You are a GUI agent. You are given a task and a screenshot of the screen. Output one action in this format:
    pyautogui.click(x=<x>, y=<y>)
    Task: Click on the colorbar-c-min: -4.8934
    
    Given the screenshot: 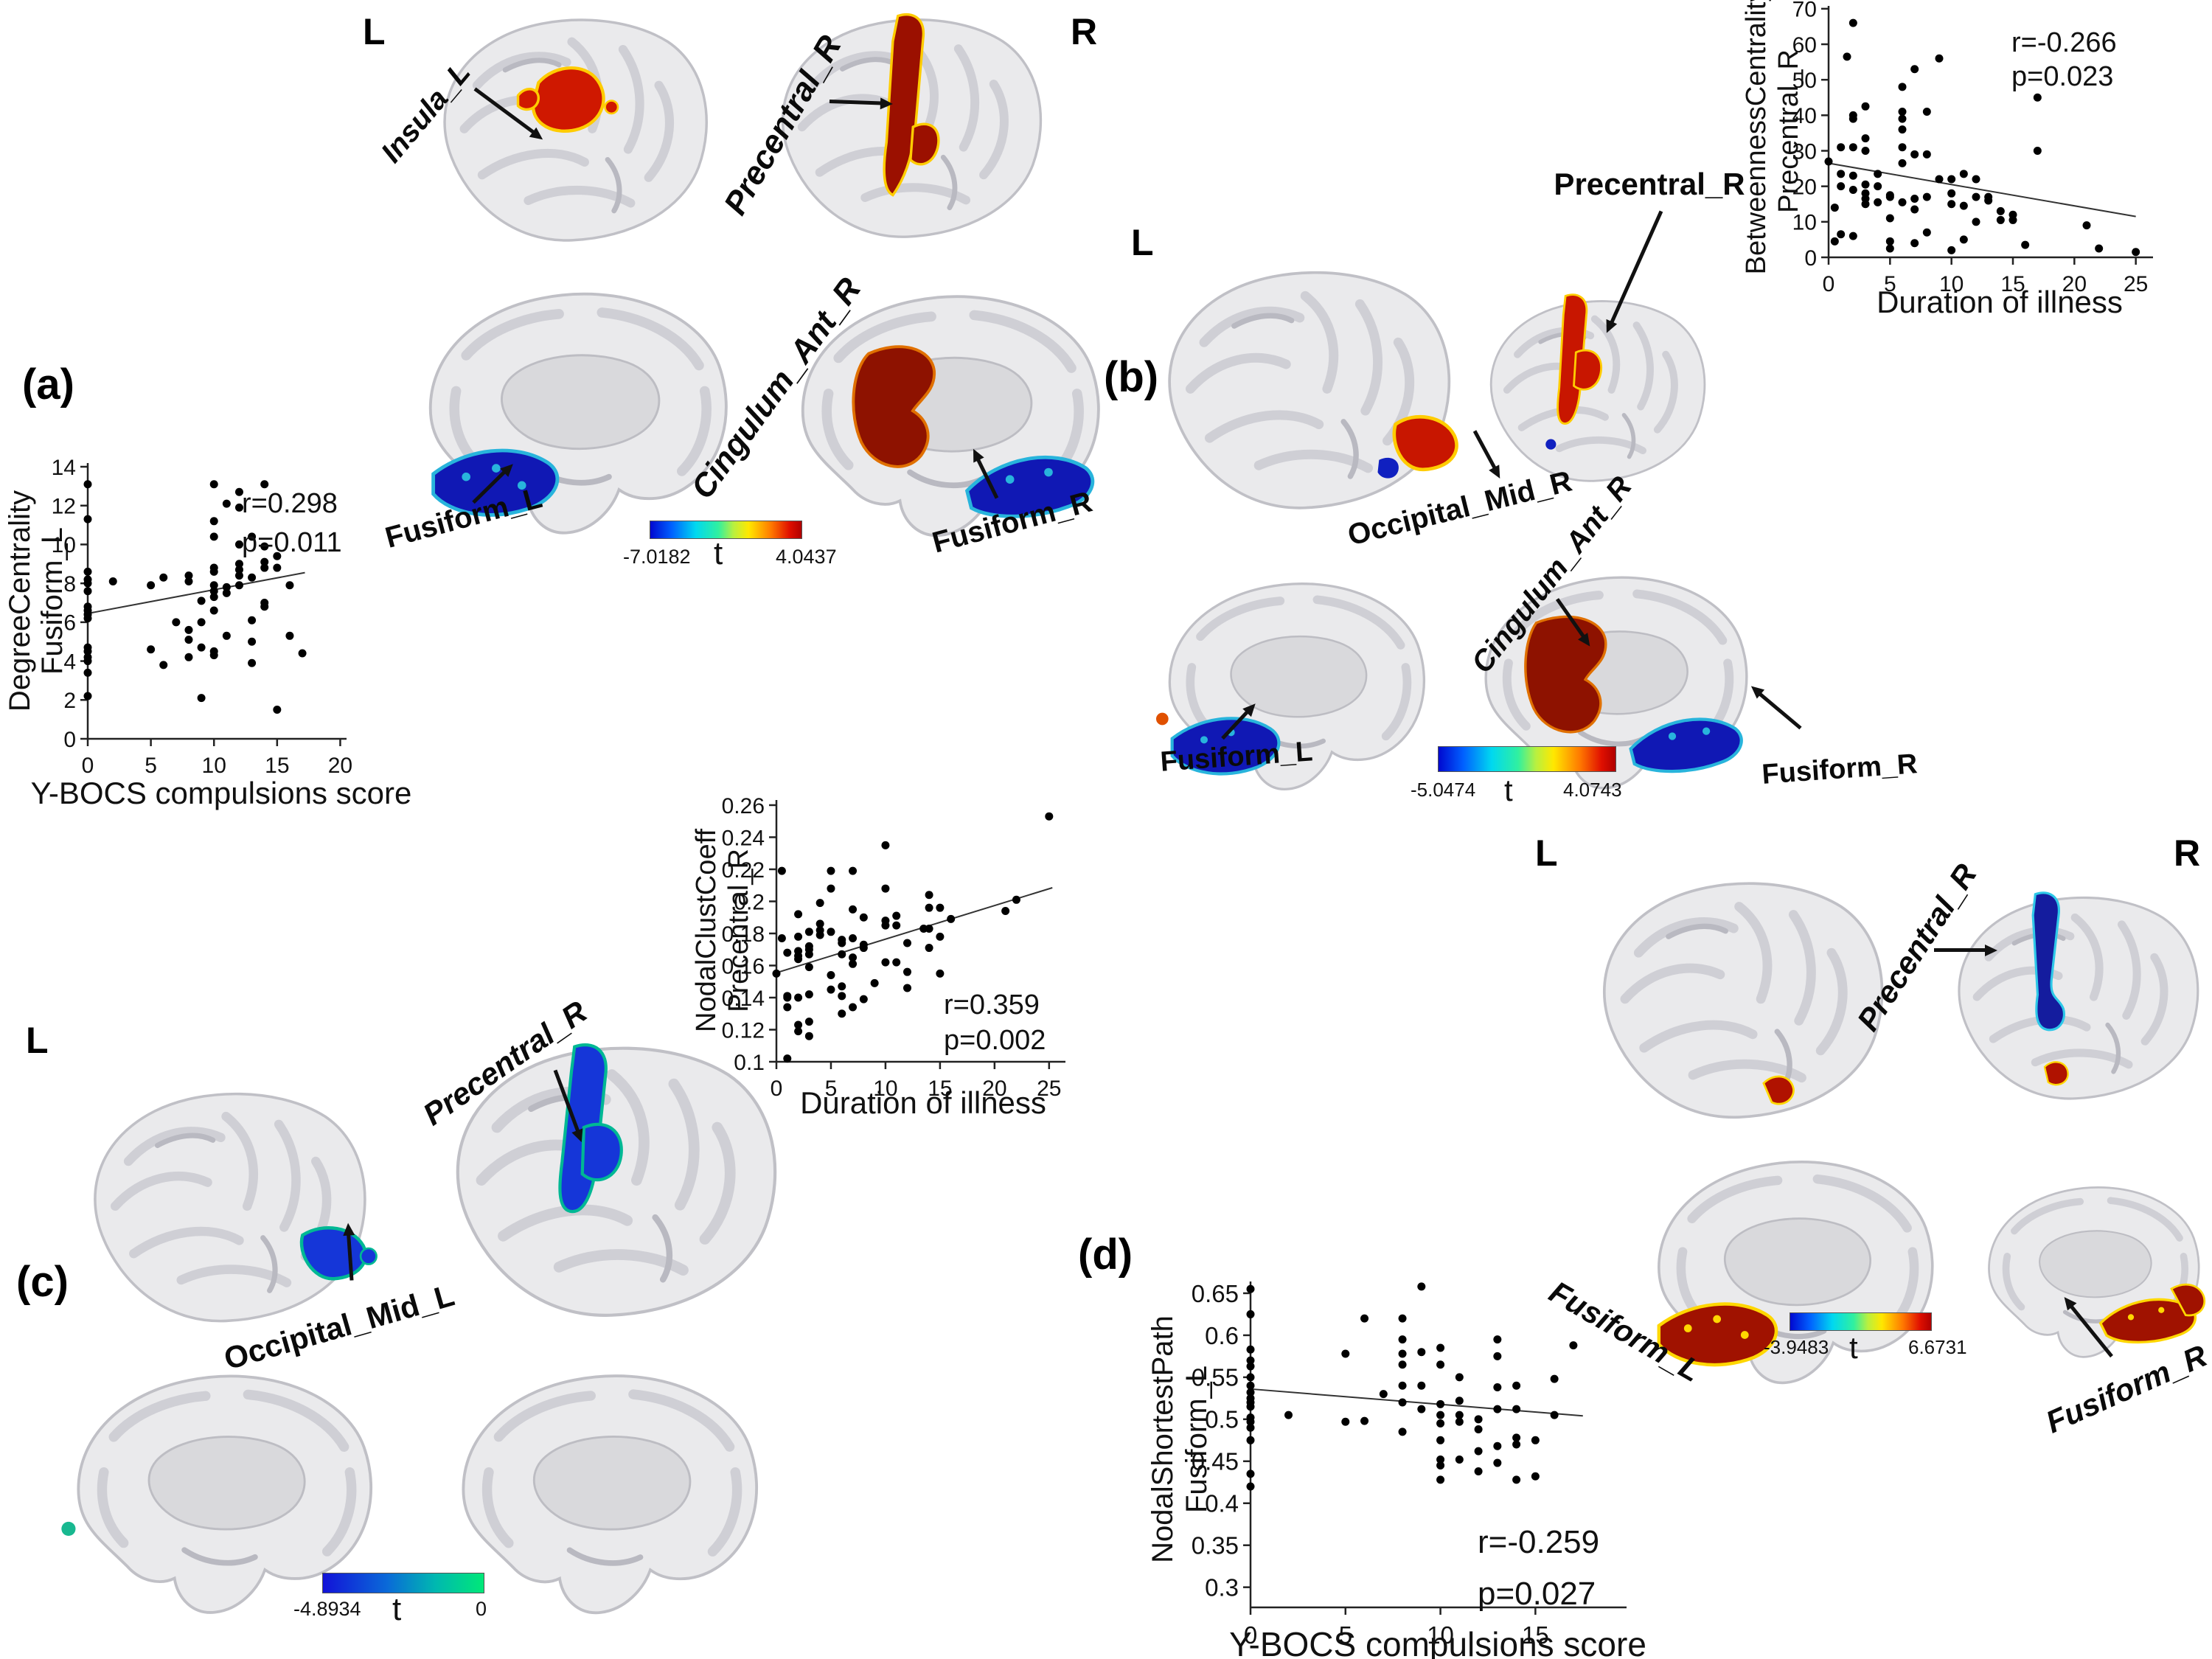 What is the action you would take?
    pyautogui.click(x=327, y=1609)
    